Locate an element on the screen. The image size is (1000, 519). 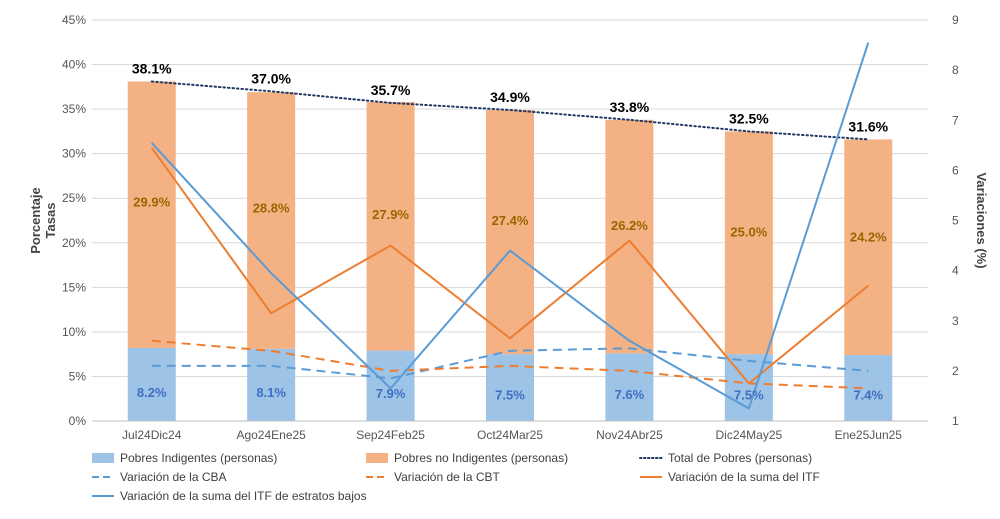
indigentes-data-label: 8.2% is located at coordinates (152, 392).